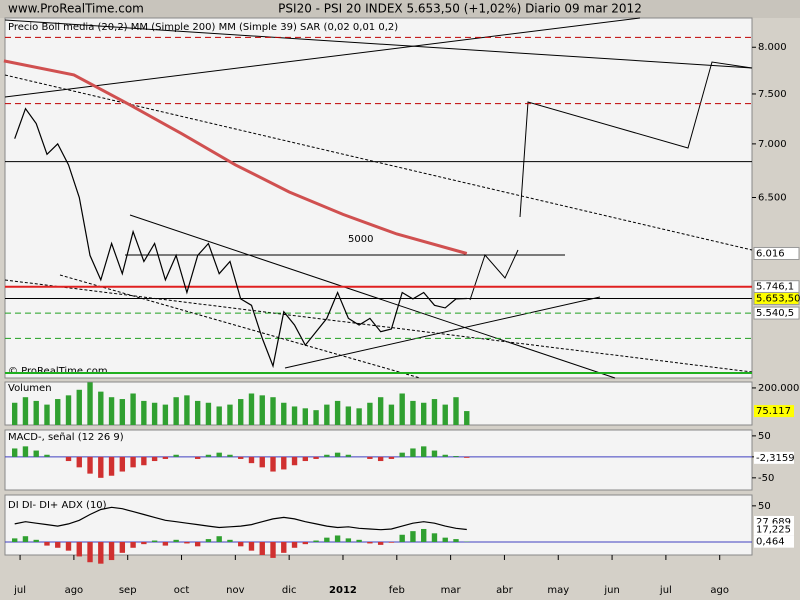 The height and width of the screenshot is (600, 800). Describe the element at coordinates (558, 590) in the screenshot. I see `x-tick-label: may` at that location.